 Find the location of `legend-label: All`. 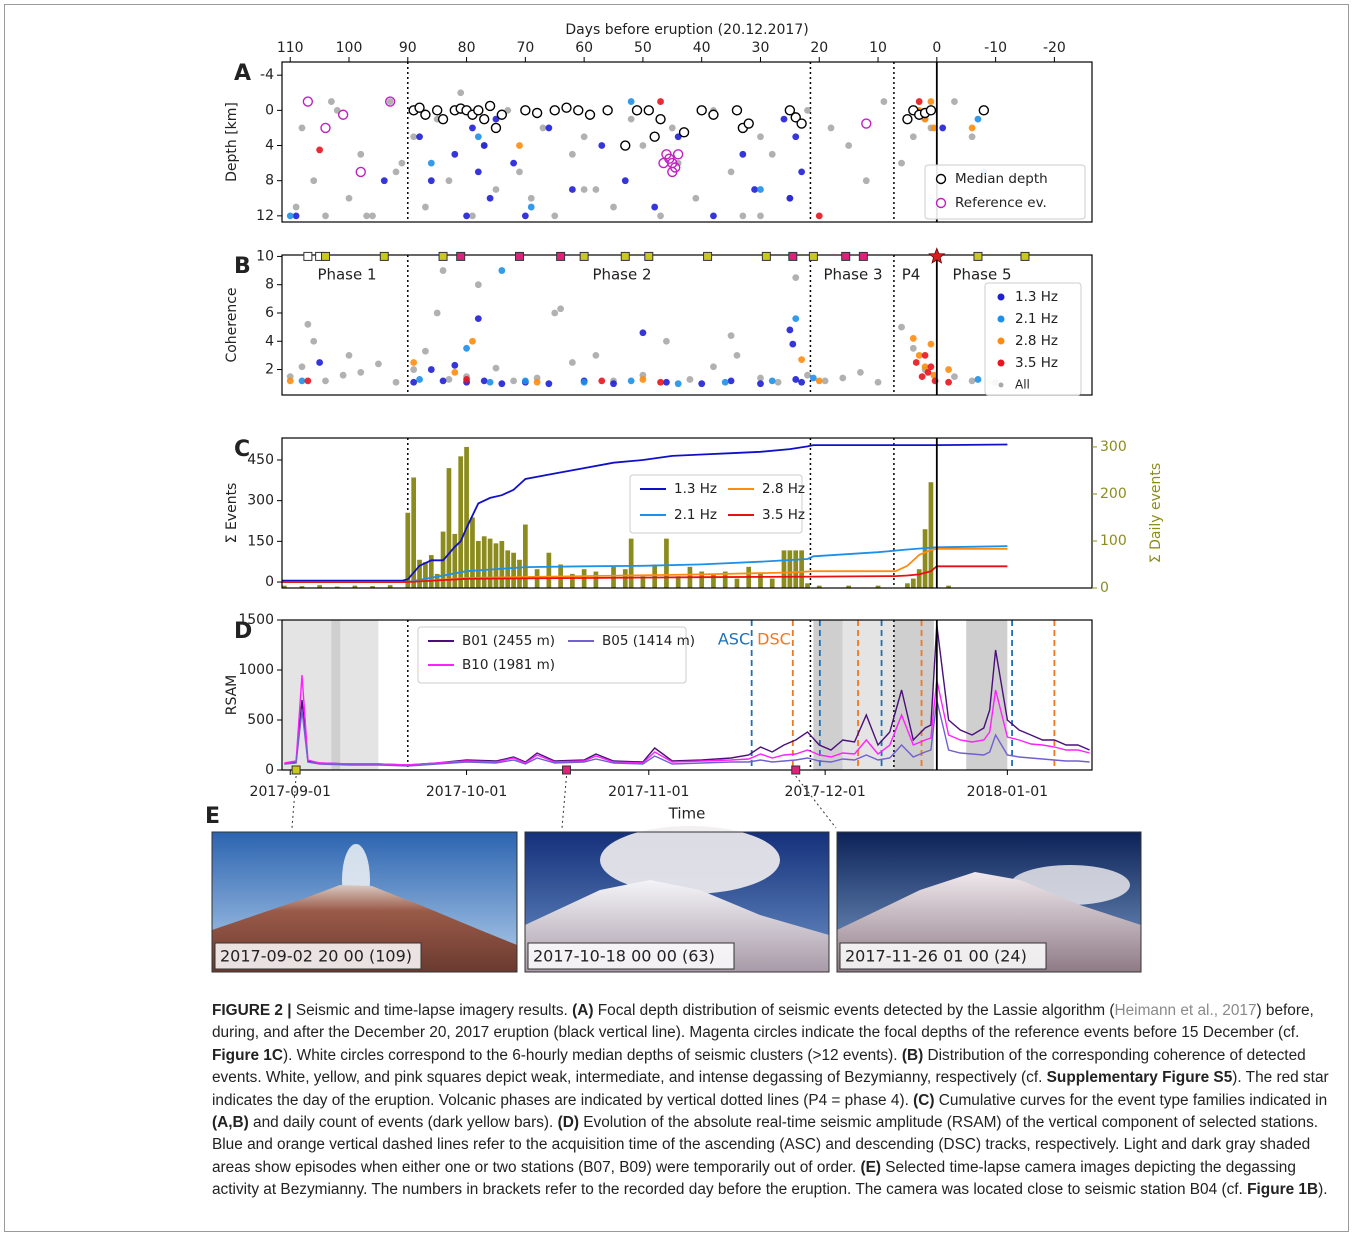

legend-label: All is located at coordinates (1022, 385).